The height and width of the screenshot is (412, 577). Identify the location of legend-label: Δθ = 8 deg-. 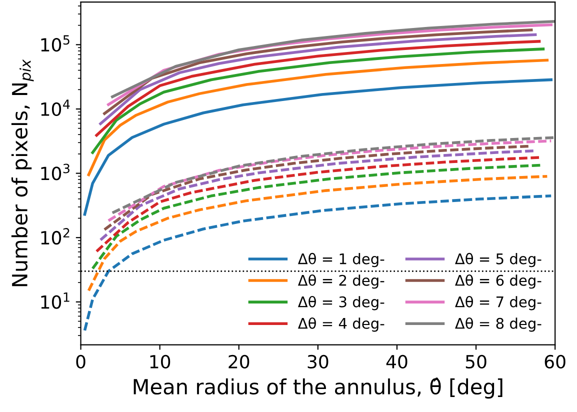
(498, 324).